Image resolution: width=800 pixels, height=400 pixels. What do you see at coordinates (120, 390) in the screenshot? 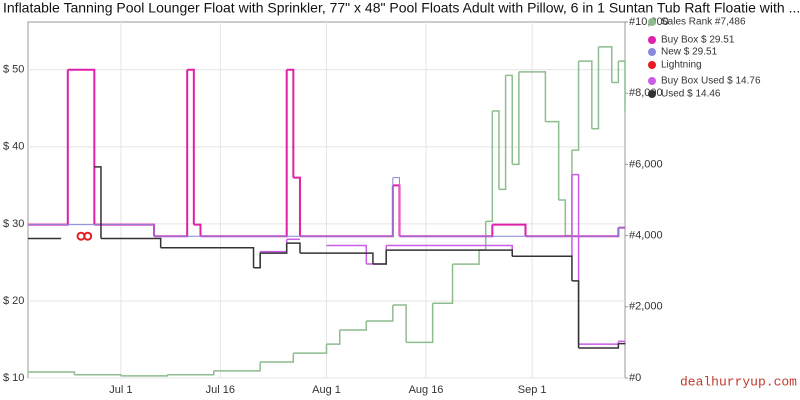
I see `x-tick-label: Jul 1` at bounding box center [120, 390].